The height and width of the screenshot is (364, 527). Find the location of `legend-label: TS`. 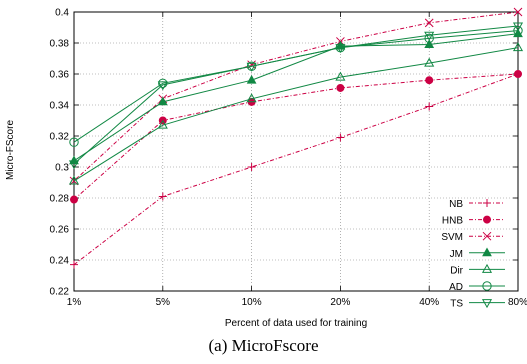

legend-label: TS is located at coordinates (456, 304).